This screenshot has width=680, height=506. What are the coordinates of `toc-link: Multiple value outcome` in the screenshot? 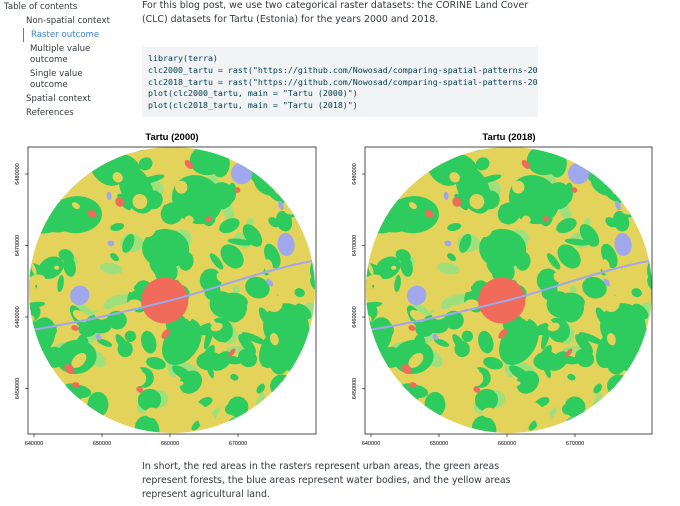 It's located at (60, 54).